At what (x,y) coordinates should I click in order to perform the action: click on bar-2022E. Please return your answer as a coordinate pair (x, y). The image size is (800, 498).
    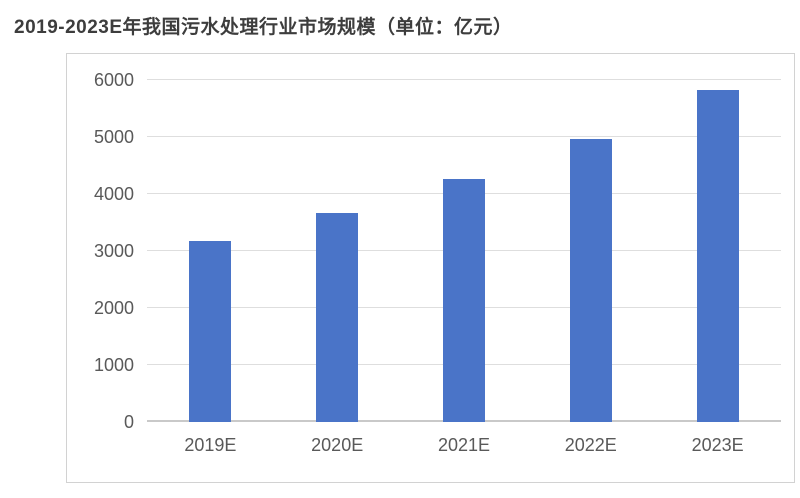
    Looking at the image, I should click on (590, 280).